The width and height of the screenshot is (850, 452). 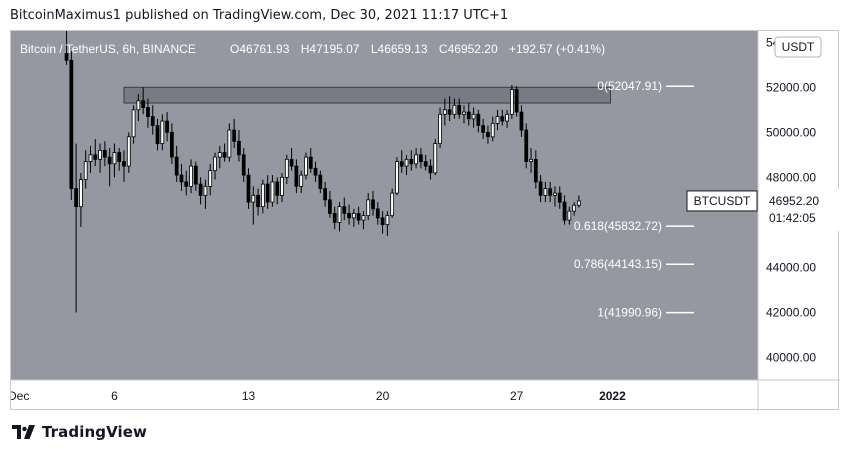 I want to click on close-value: 46952.20, so click(x=473, y=49).